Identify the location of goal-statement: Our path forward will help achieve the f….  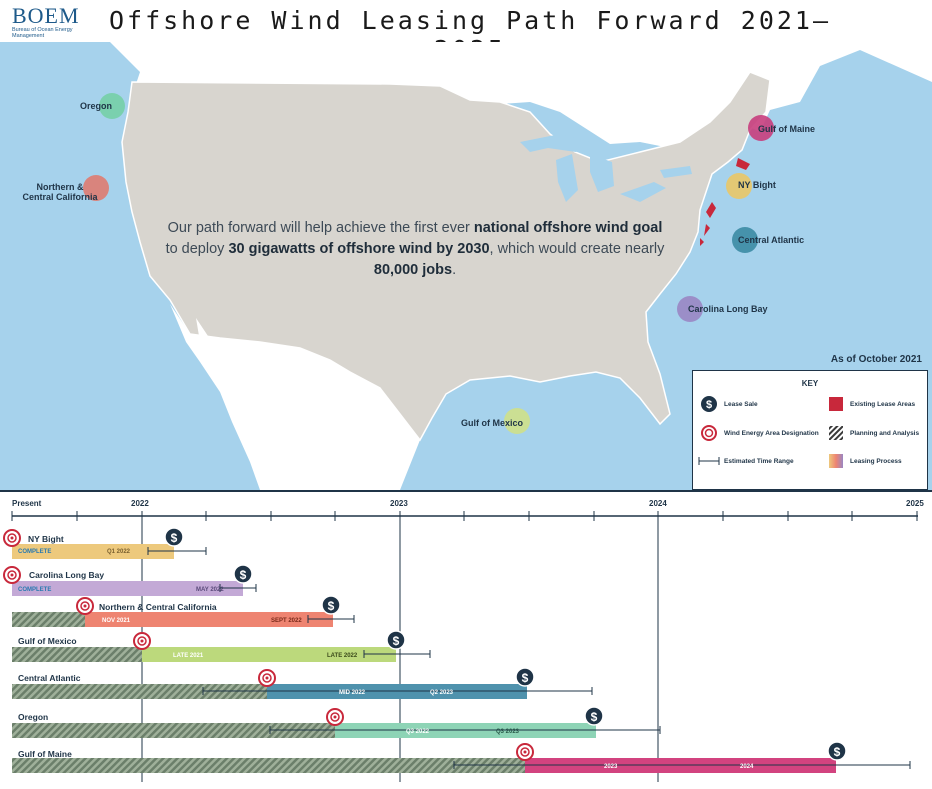
(415, 249).